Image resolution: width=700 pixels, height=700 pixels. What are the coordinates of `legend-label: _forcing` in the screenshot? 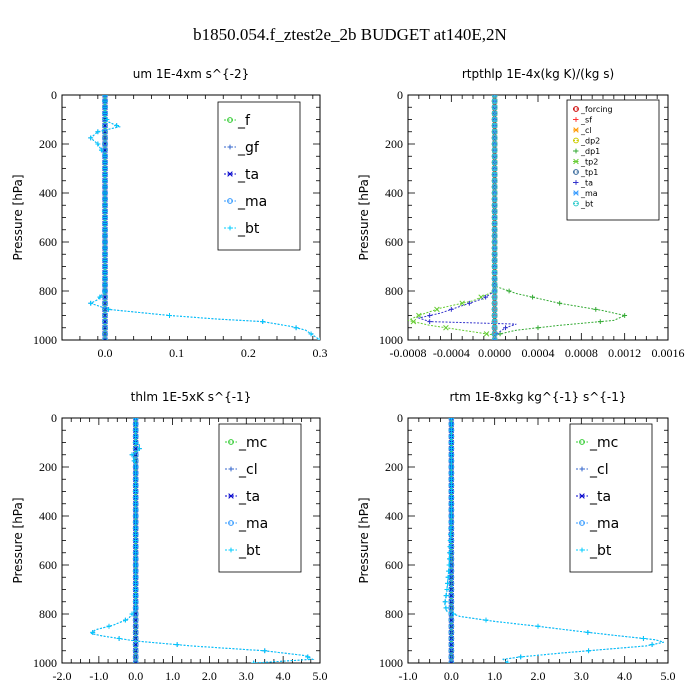 It's located at (596, 109).